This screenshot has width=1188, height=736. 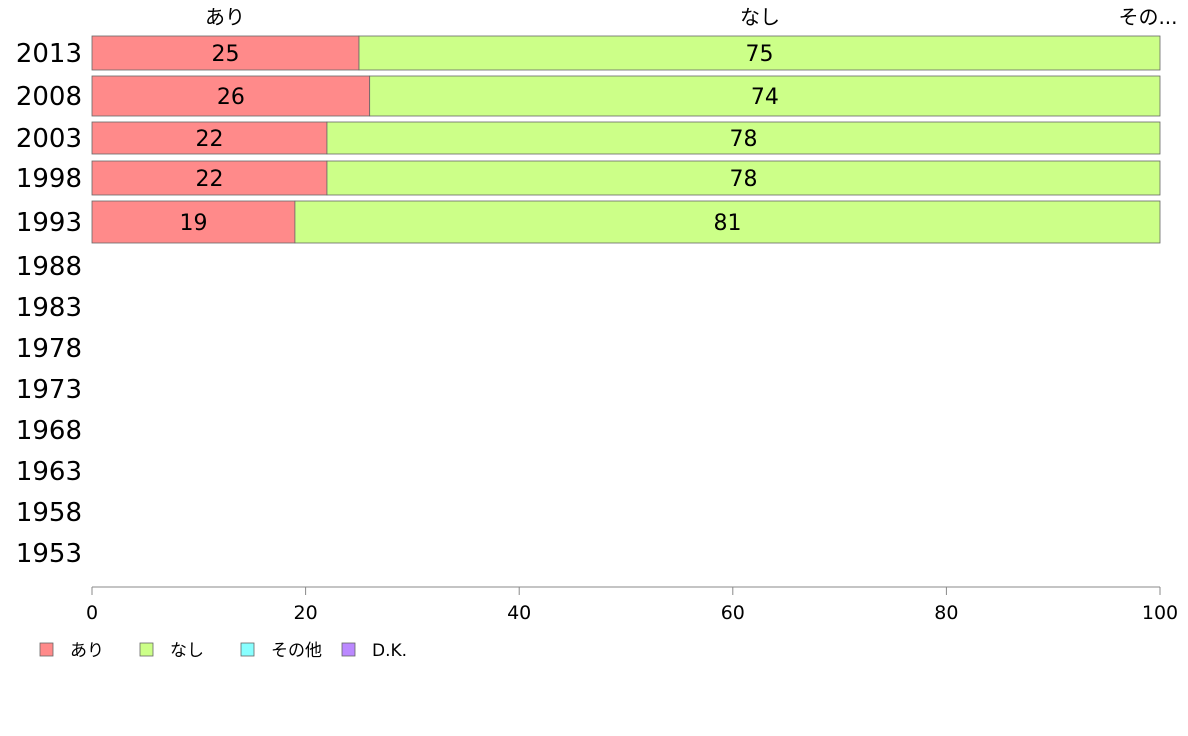 I want to click on bar-value-label: 81, so click(x=727, y=223).